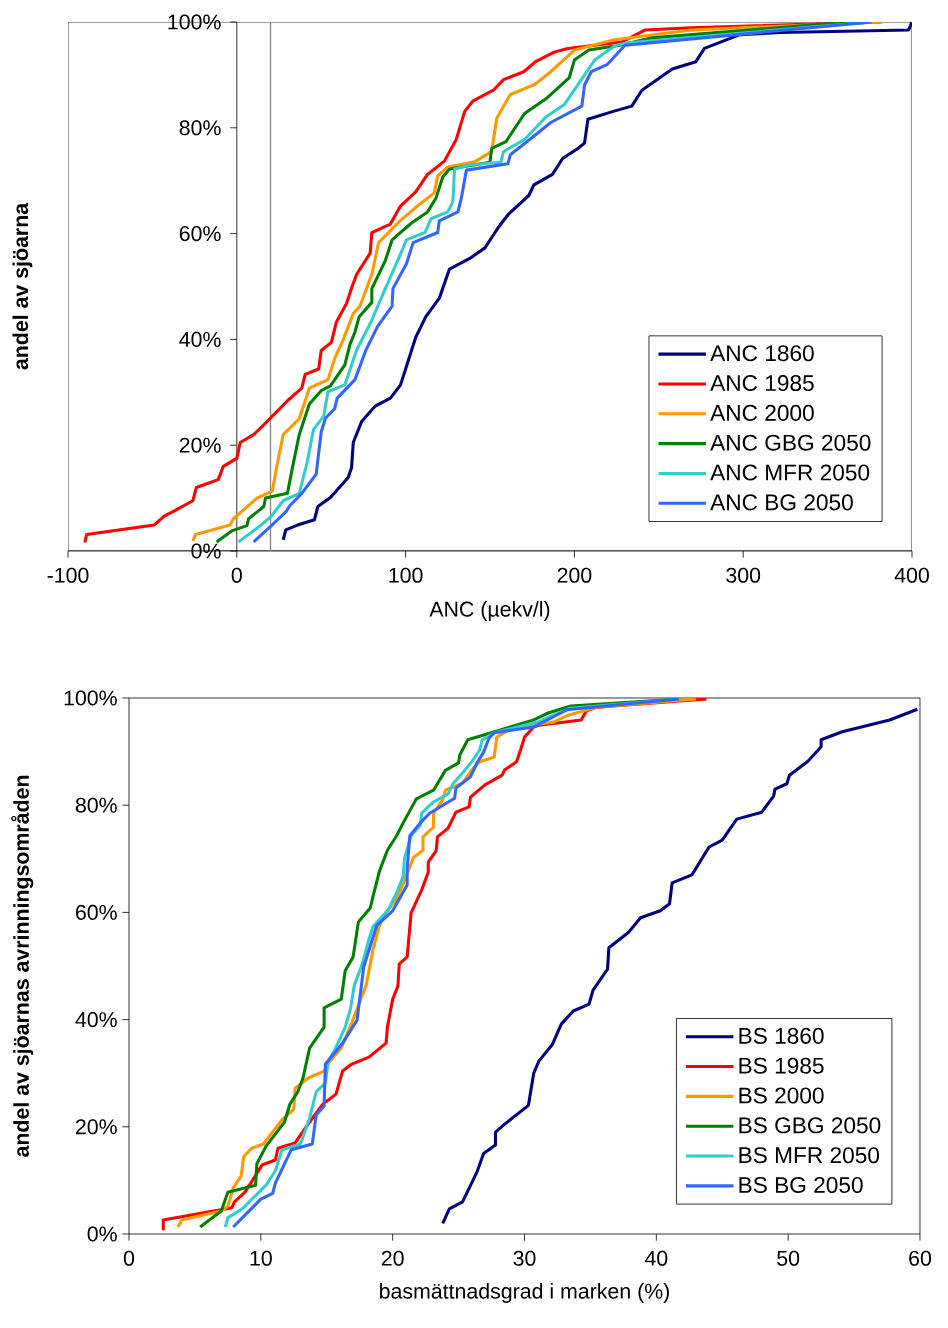 This screenshot has height=1328, width=948. Describe the element at coordinates (801, 1185) in the screenshot. I see `legend-label: BS BG 2050` at that location.